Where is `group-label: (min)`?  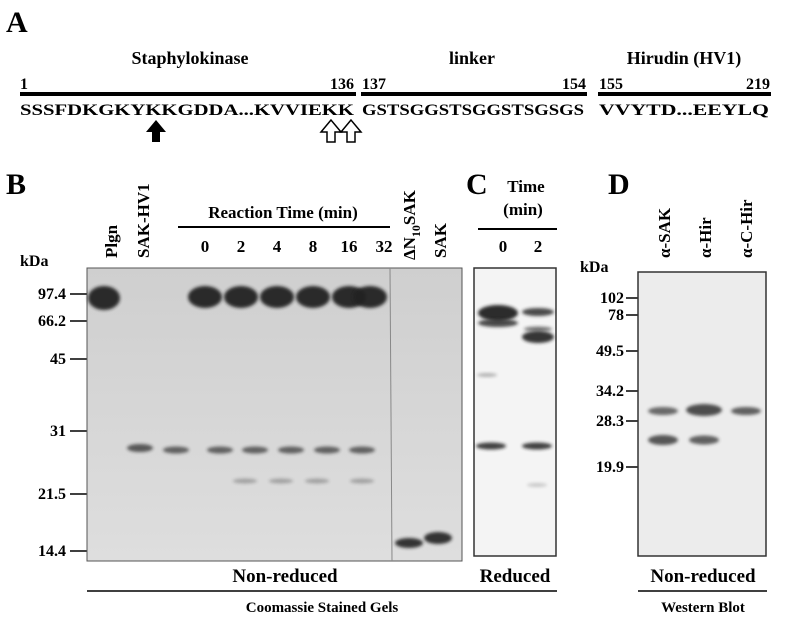 group-label: (min) is located at coordinates (523, 209).